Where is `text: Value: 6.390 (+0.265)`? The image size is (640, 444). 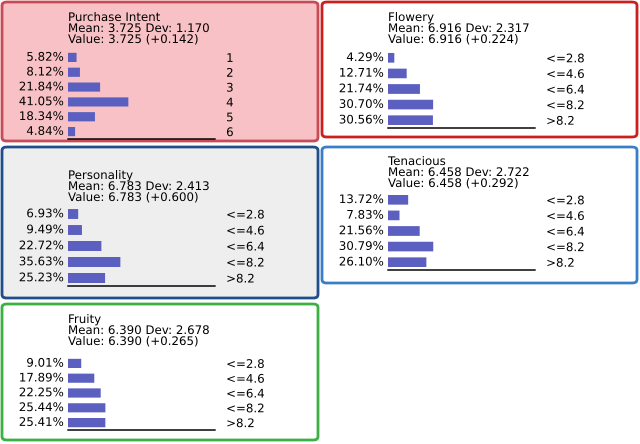 text: Value: 6.390 (+0.265) is located at coordinates (133, 341).